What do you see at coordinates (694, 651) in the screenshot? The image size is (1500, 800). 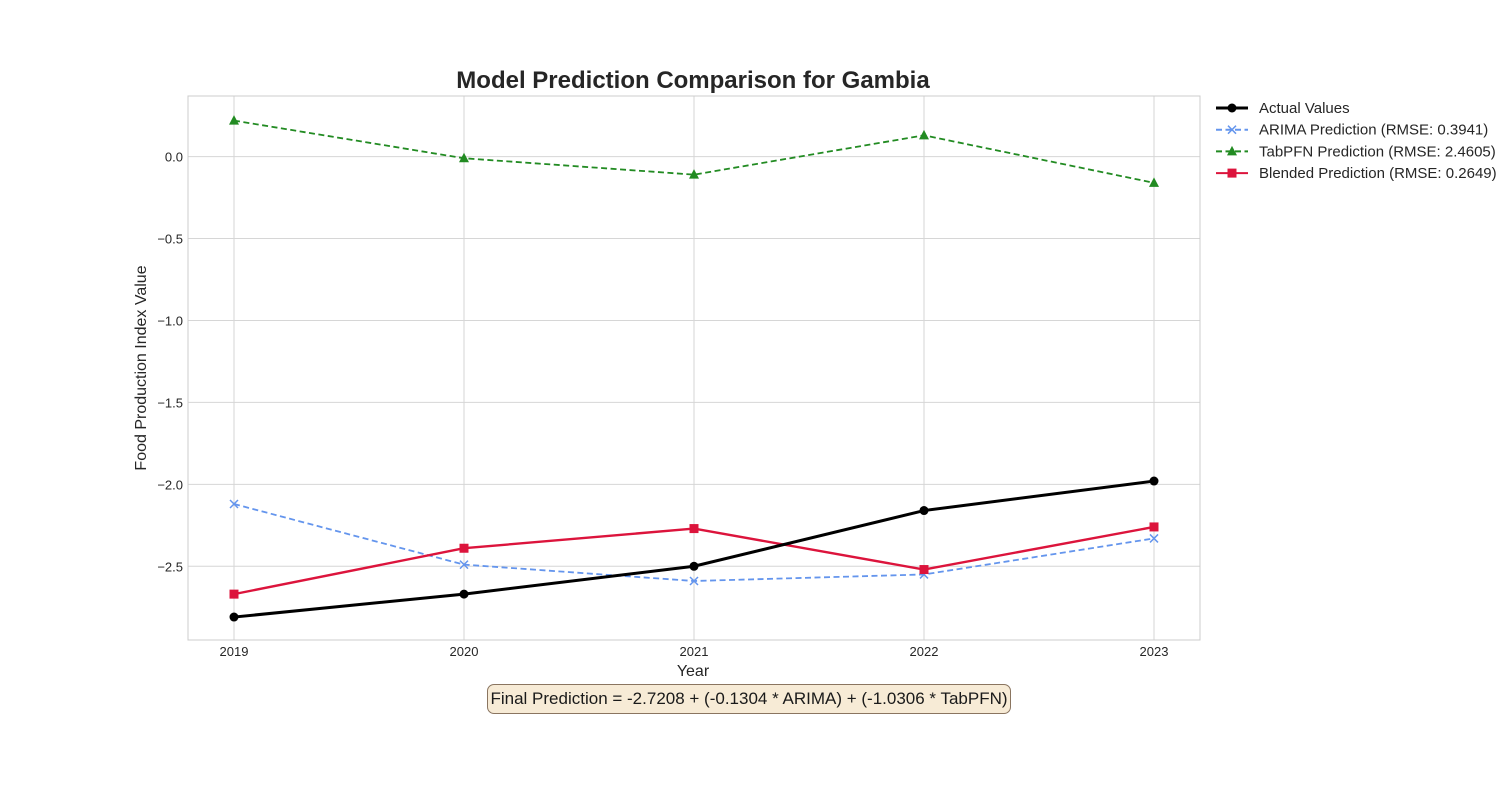 I see `x-tick-label: 2021` at bounding box center [694, 651].